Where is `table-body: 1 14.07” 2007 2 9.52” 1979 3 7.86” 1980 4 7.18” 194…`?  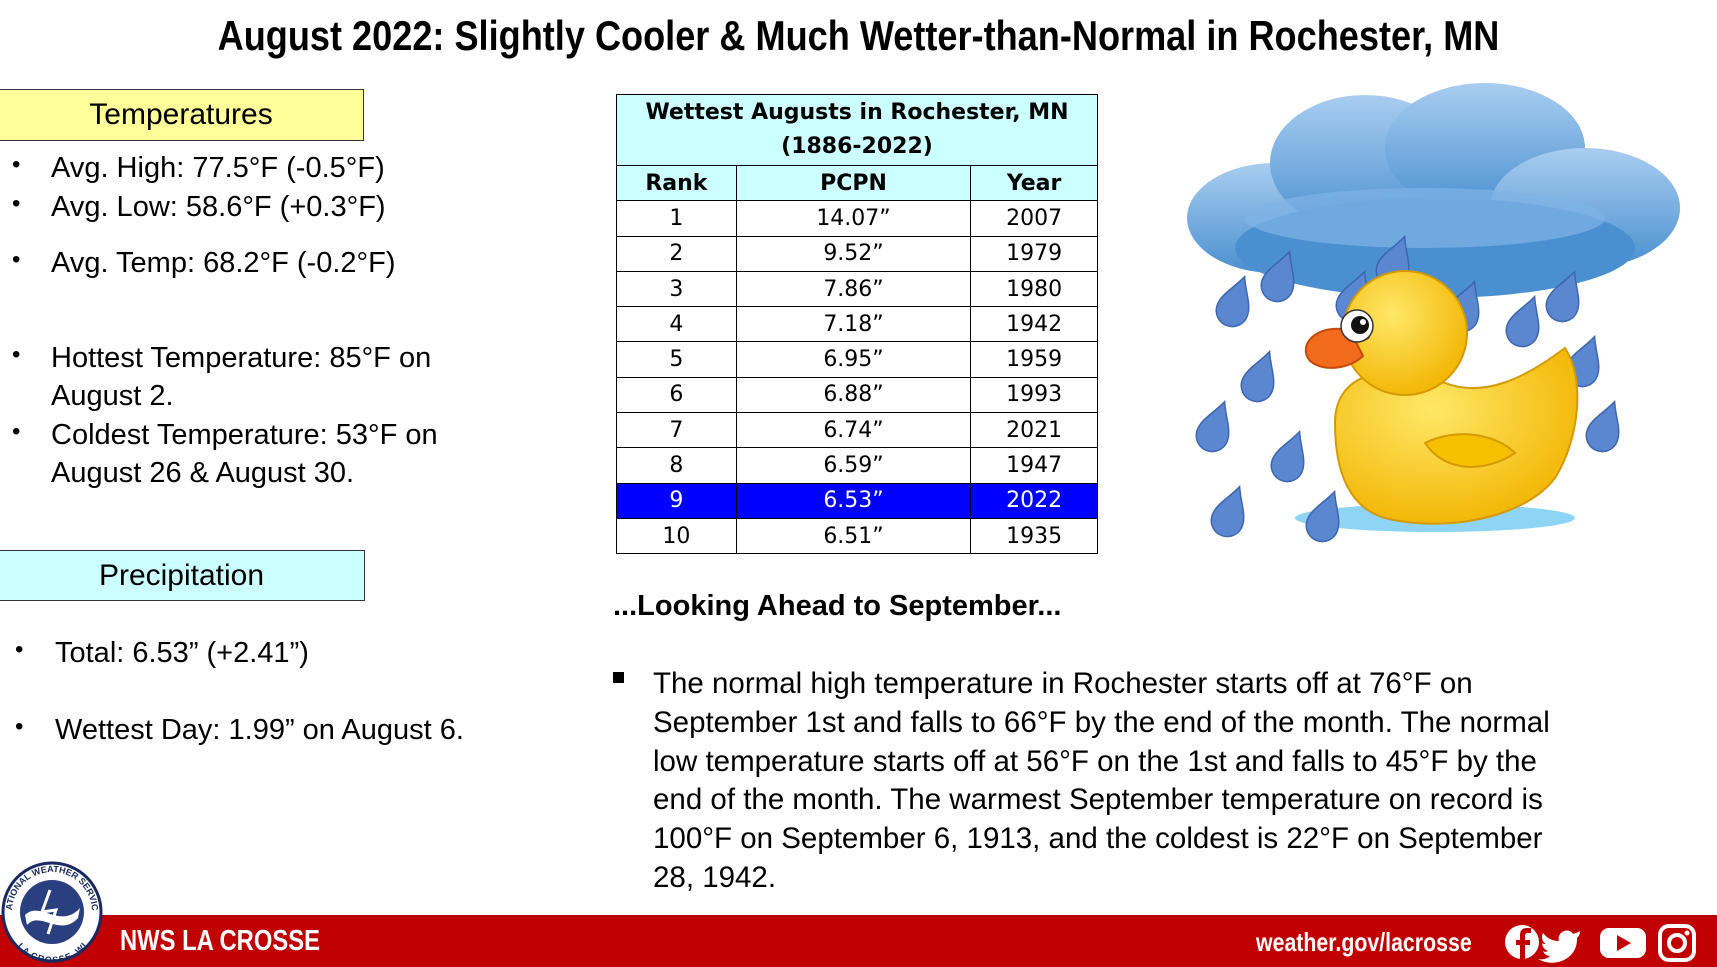 table-body: 1 14.07” 2007 2 9.52” 1979 3 7.86” 1980 4 7.18” 194… is located at coordinates (857, 377).